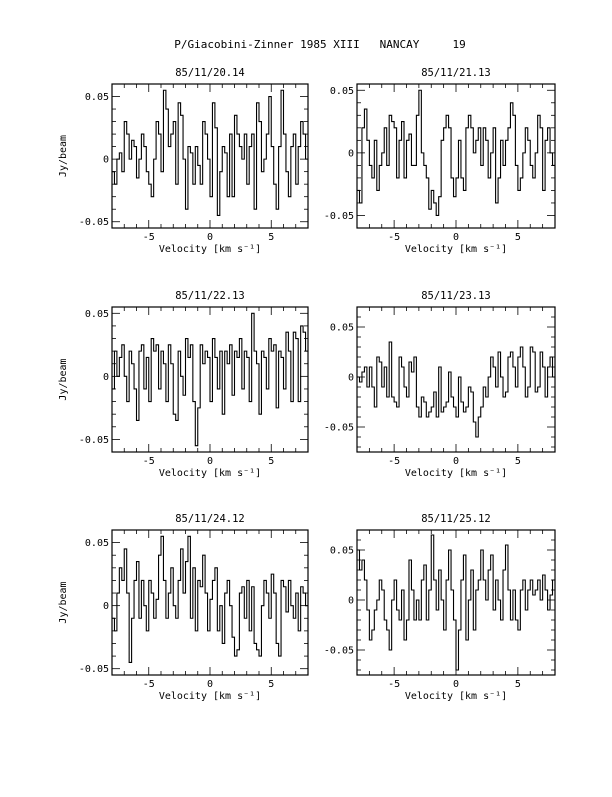 The image size is (612, 797). I want to click on panel-title: 85/11/25.12, so click(456, 519).